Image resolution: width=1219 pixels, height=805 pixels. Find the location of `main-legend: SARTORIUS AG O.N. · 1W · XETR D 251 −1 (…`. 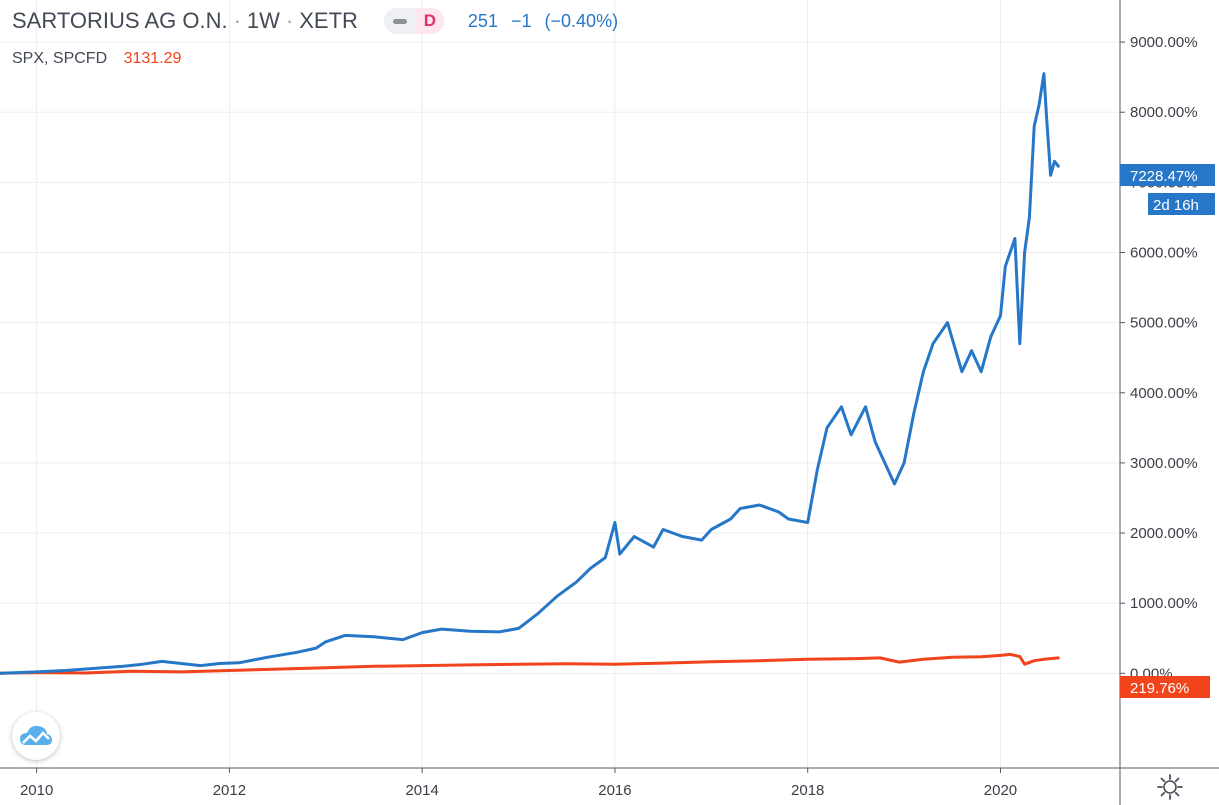

main-legend: SARTORIUS AG O.N. · 1W · XETR D 251 −1 (… is located at coordinates (315, 21).